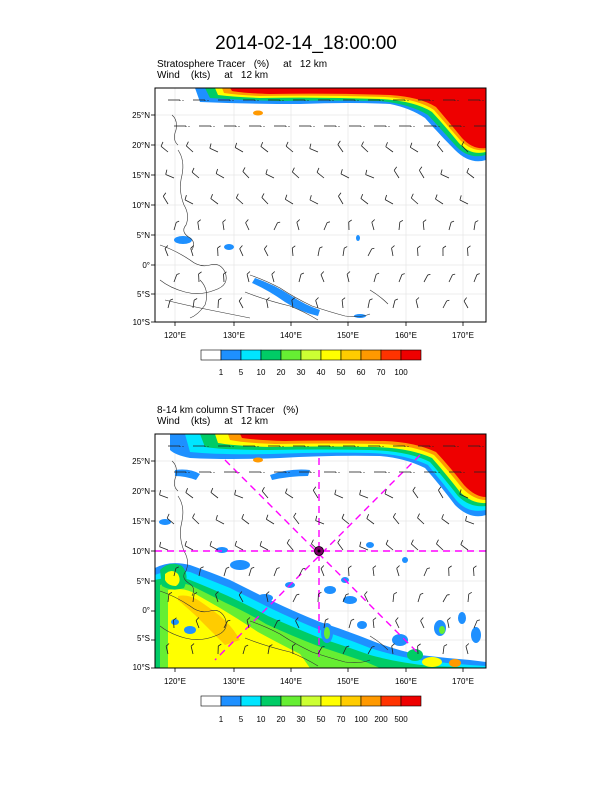 The image size is (612, 792). Describe the element at coordinates (463, 335) in the screenshot. I see `panel1-xtick-label: 170°E` at that location.